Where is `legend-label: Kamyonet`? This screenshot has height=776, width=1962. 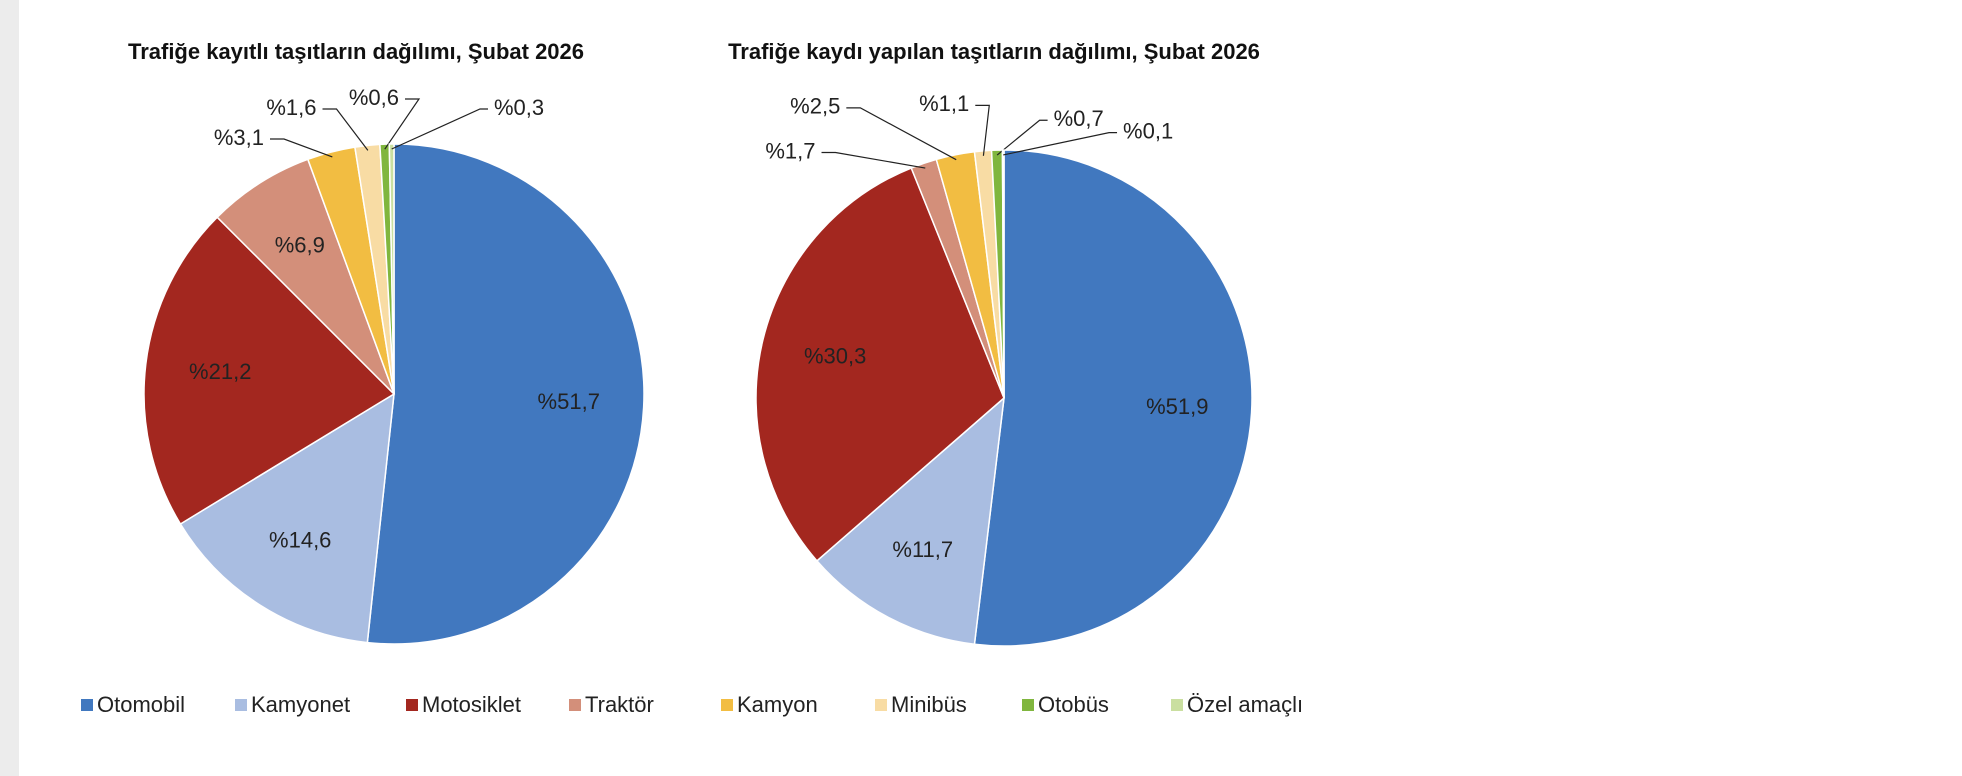
legend-label: Kamyonet is located at coordinates (300, 704).